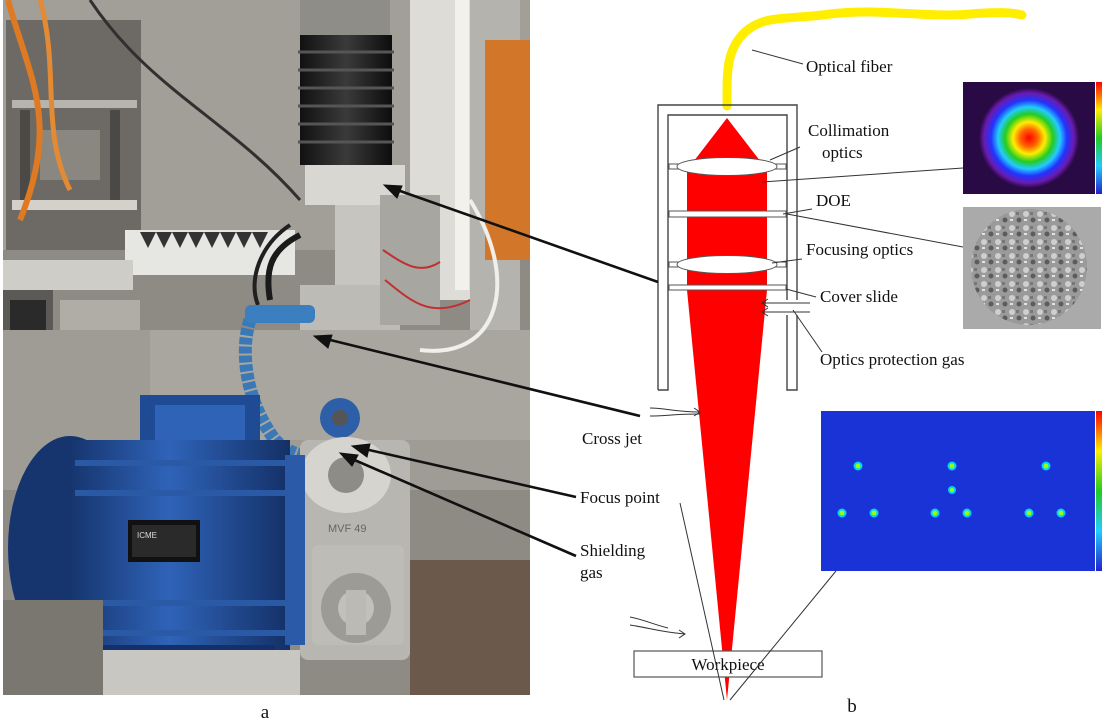  I want to click on laser-beam, so click(727, 409).